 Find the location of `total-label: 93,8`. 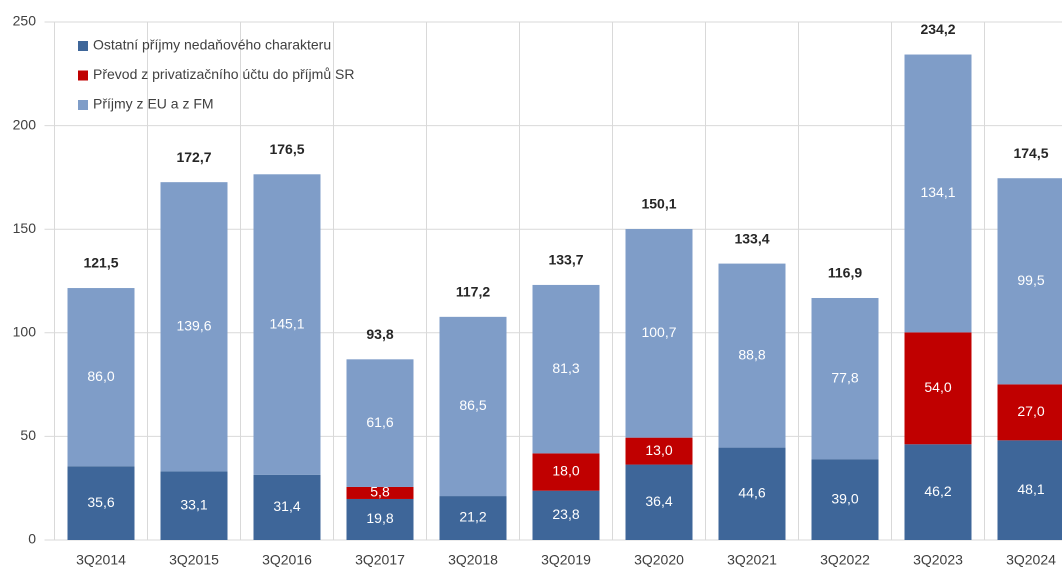

total-label: 93,8 is located at coordinates (379, 334).